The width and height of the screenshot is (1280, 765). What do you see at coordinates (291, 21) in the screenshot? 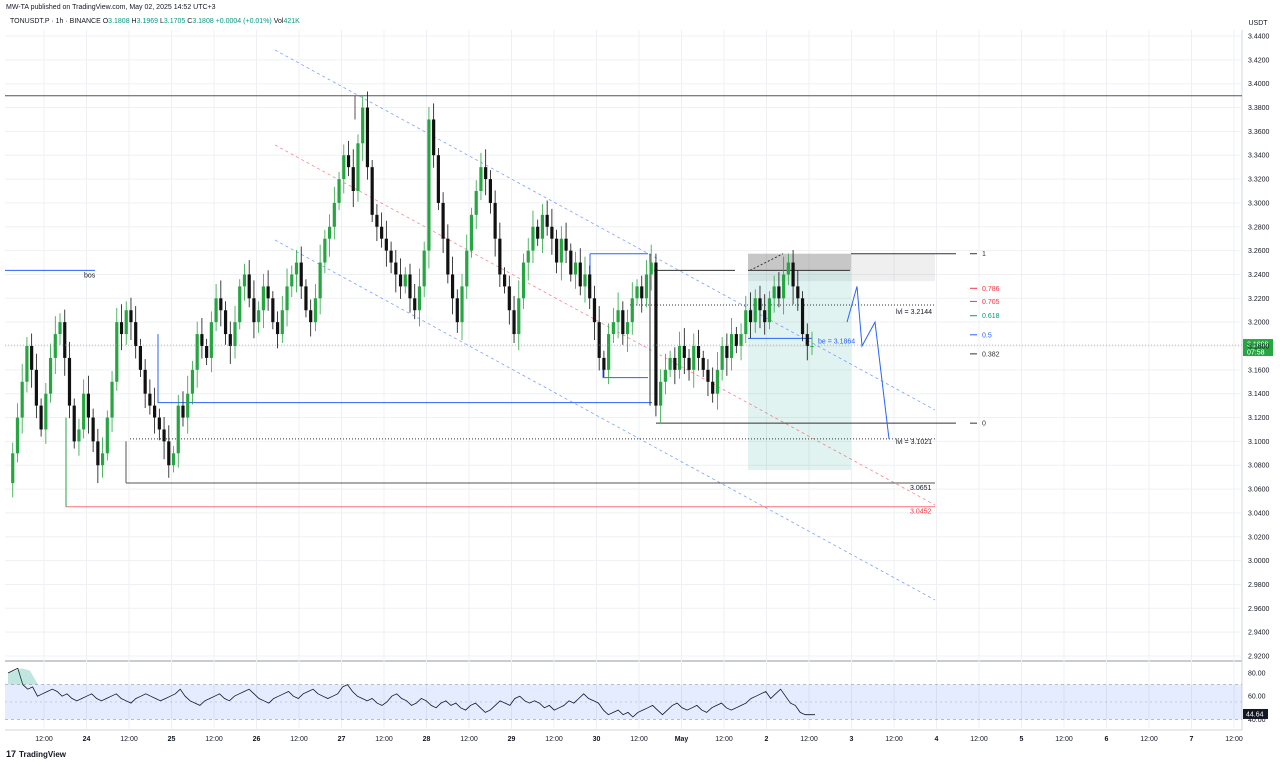
I see `volume-value: 421K` at bounding box center [291, 21].